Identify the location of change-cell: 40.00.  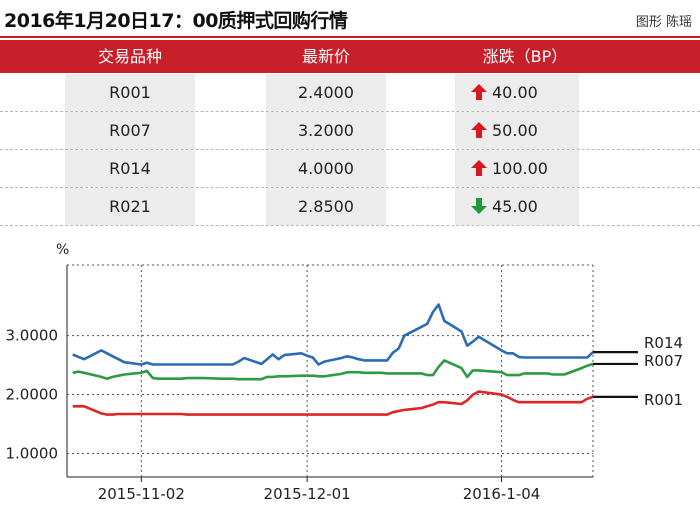
(530, 92).